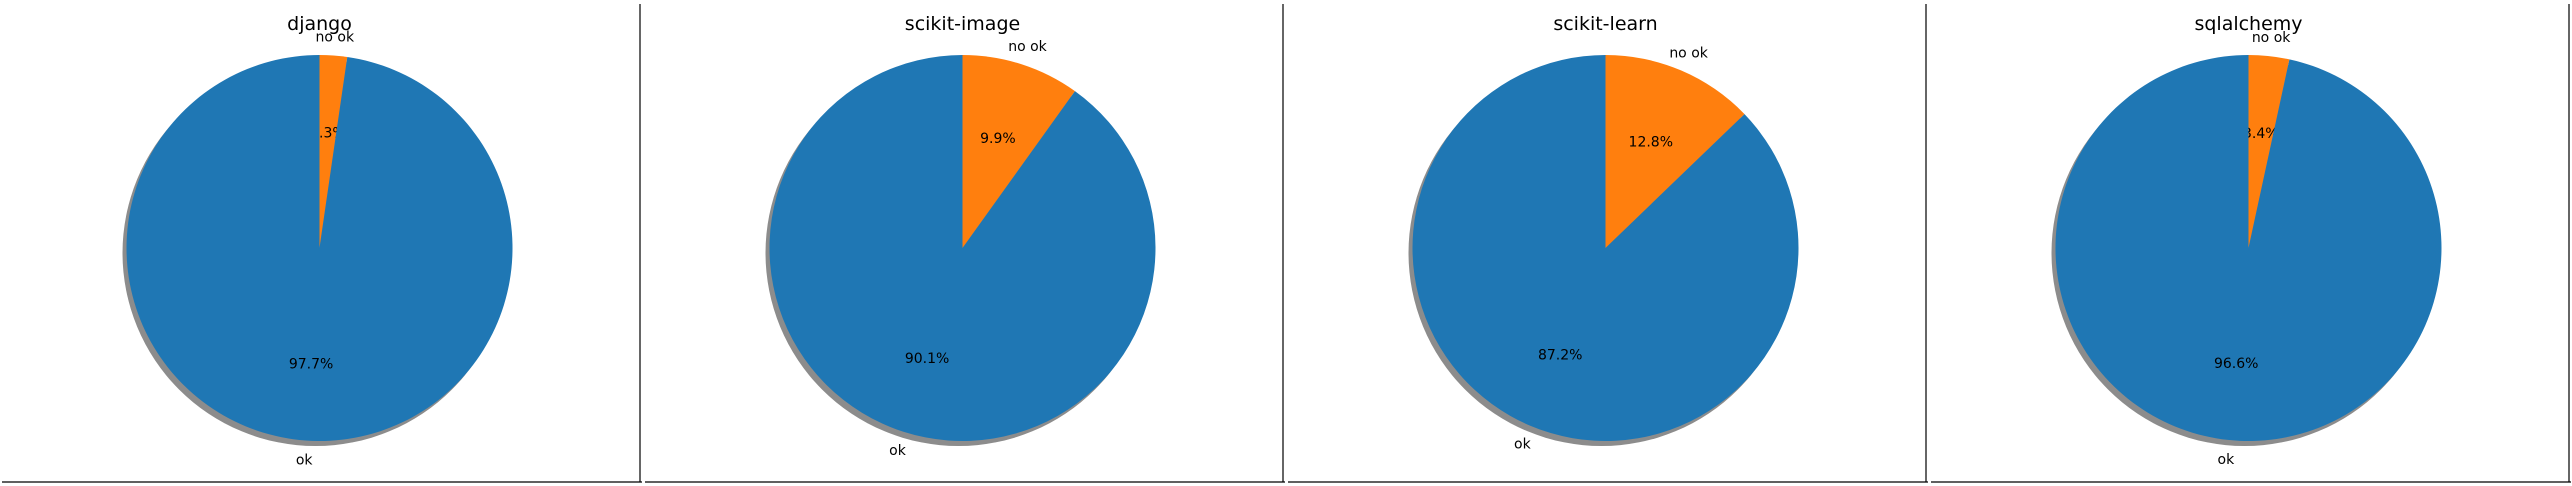  Describe the element at coordinates (927, 359) in the screenshot. I see `slice-percent-label: 90.1%` at that location.